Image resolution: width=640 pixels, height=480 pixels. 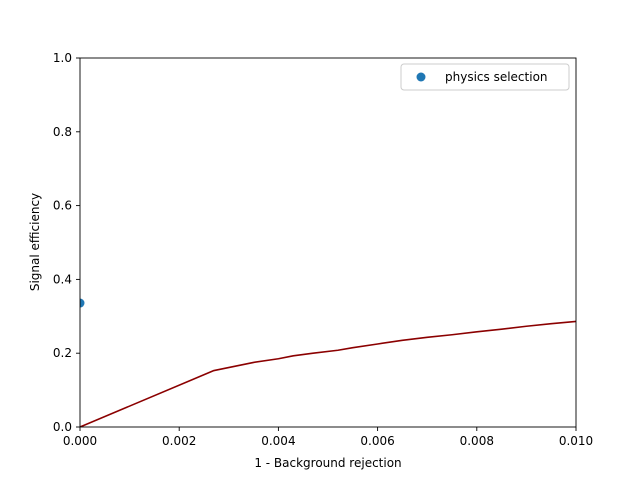 What do you see at coordinates (62, 279) in the screenshot?
I see `y-tick-label: 0.4` at bounding box center [62, 279].